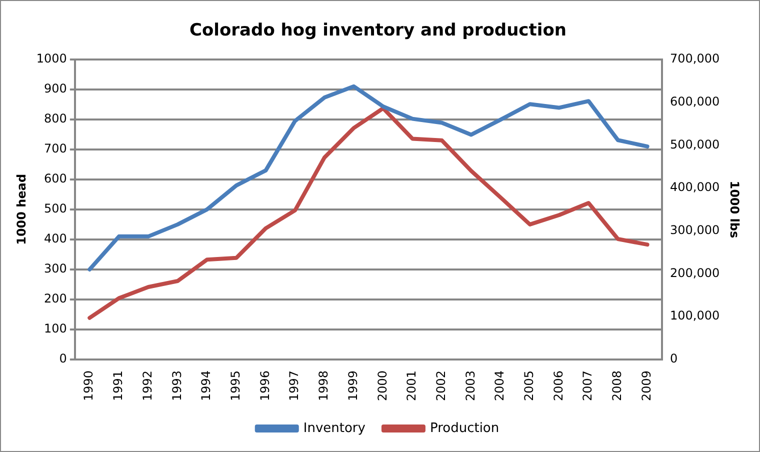 Image resolution: width=760 pixels, height=452 pixels. What do you see at coordinates (55, 149) in the screenshot?
I see `y-tick-label: 700` at bounding box center [55, 149].